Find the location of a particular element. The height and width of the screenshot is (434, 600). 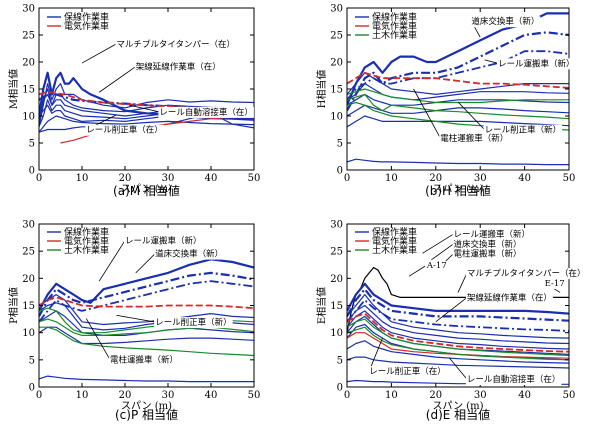

series-group is located at coordinates (458, 325).